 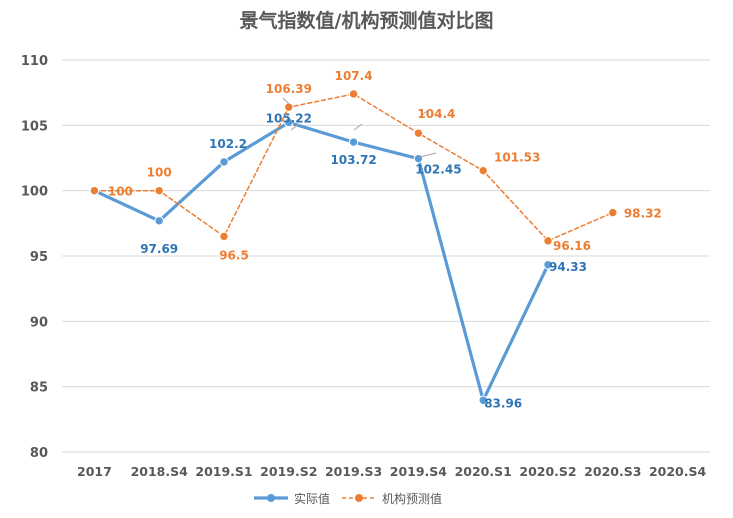 What do you see at coordinates (412, 498) in the screenshot?
I see `legend-label: 机构预测值` at bounding box center [412, 498].